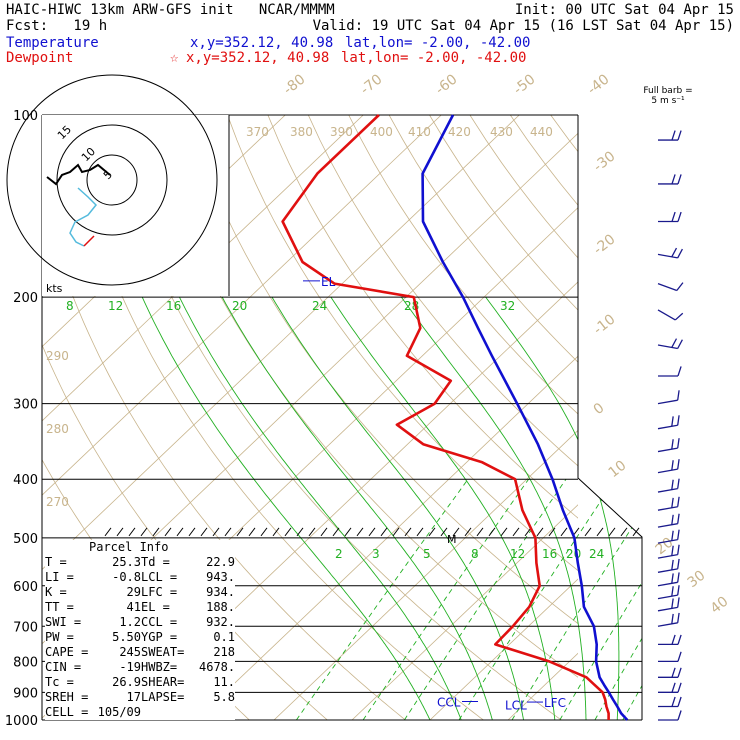  What do you see at coordinates (59, 682) in the screenshot?
I see `parcel-cell: Tc =` at bounding box center [59, 682].